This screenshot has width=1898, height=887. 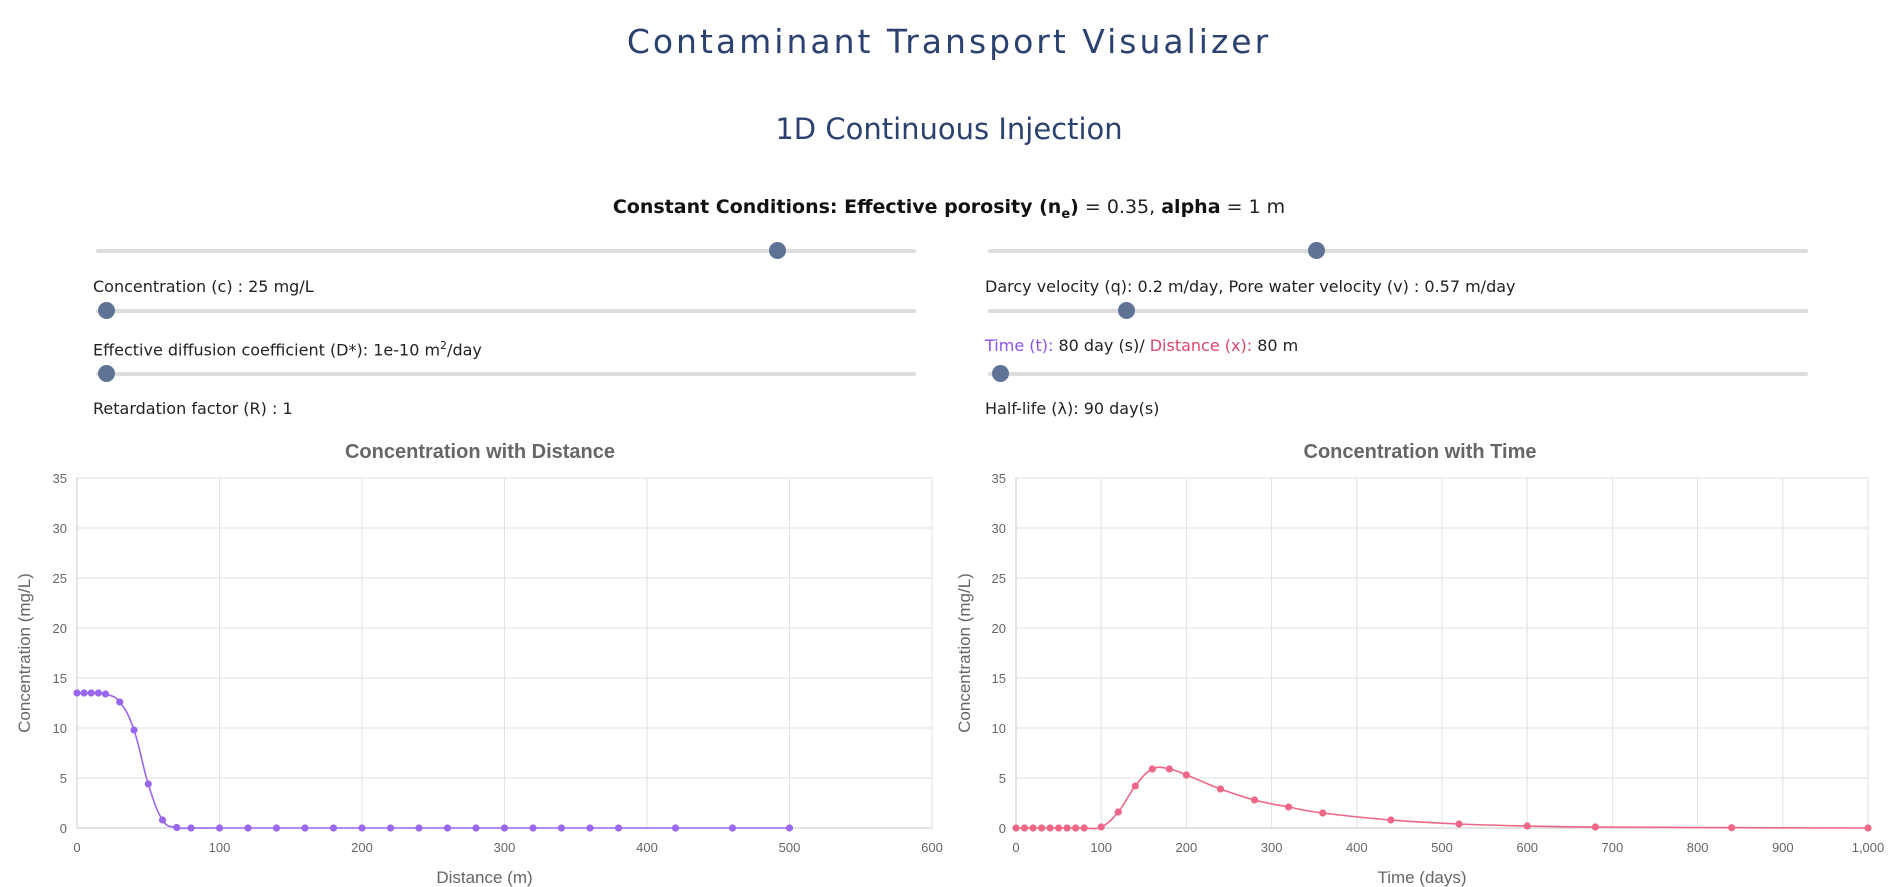 I want to click on chart-title: Concentration with Distance, so click(x=480, y=452).